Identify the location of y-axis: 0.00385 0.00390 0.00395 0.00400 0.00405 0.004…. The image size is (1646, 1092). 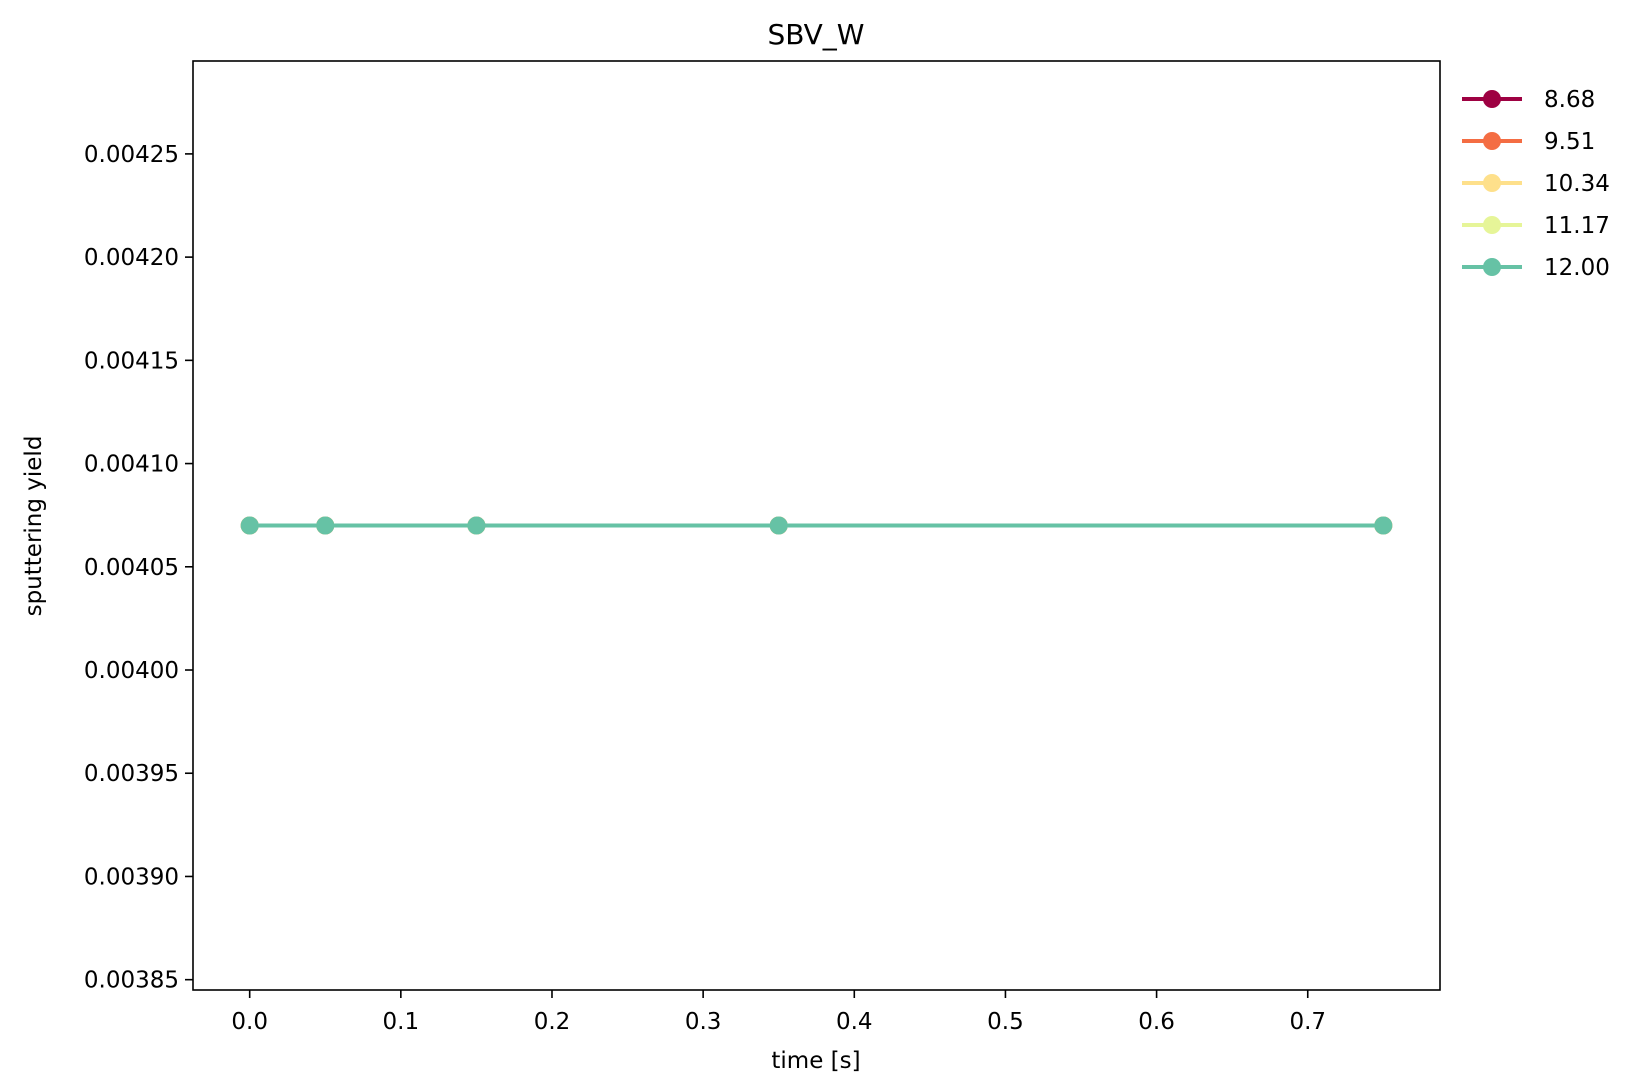
(138, 568).